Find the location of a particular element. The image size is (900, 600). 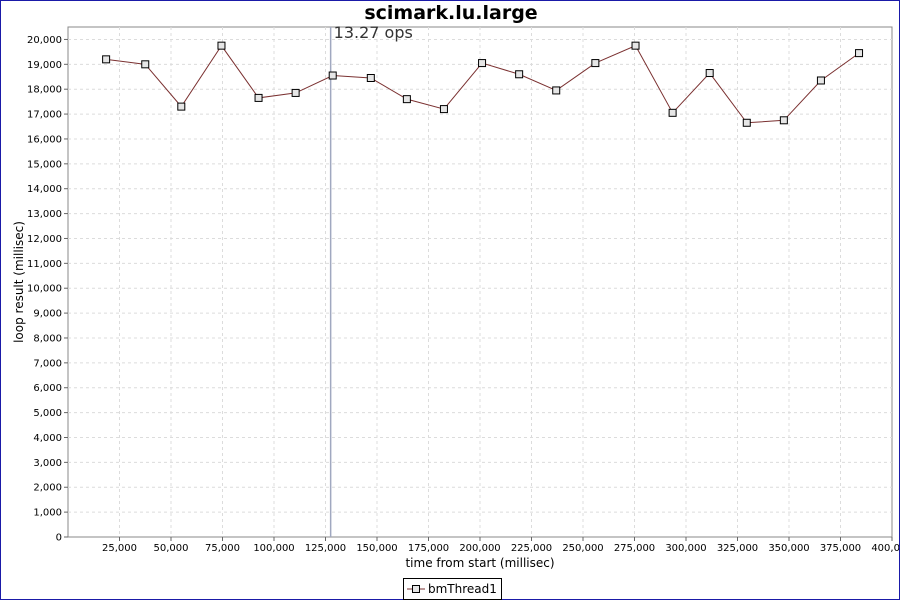

marker-label: 13.27 ops is located at coordinates (373, 32).